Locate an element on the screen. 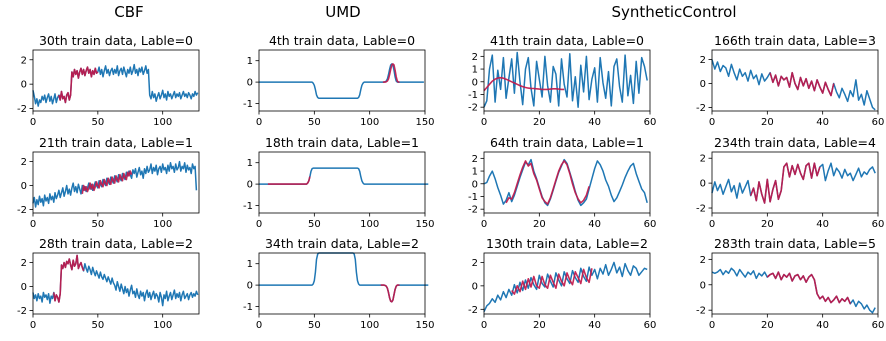  panel-title: 234th train data, Lable=4 is located at coordinates (795, 142).